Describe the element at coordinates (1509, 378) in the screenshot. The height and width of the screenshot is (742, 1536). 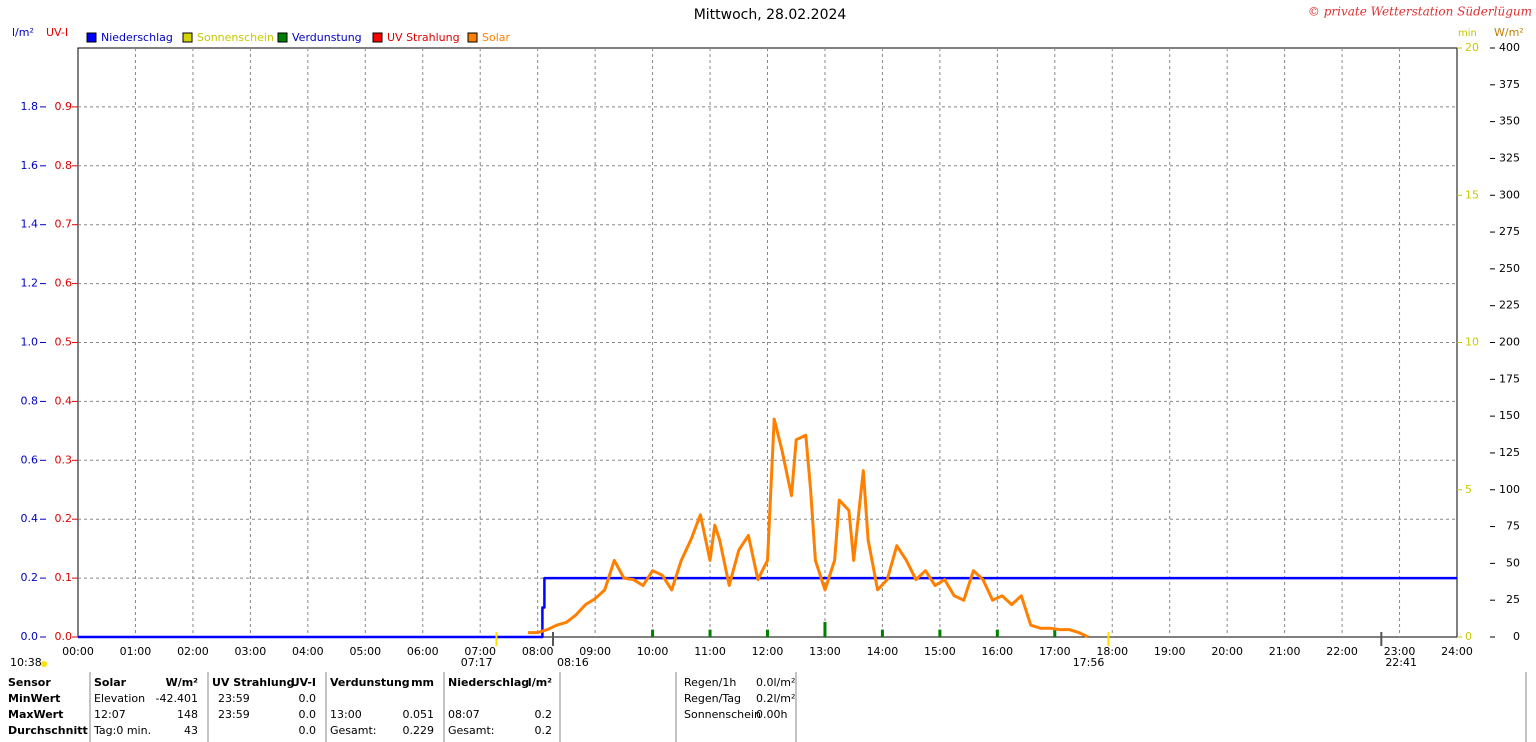
I see `y3-tick-label: 175` at that location.